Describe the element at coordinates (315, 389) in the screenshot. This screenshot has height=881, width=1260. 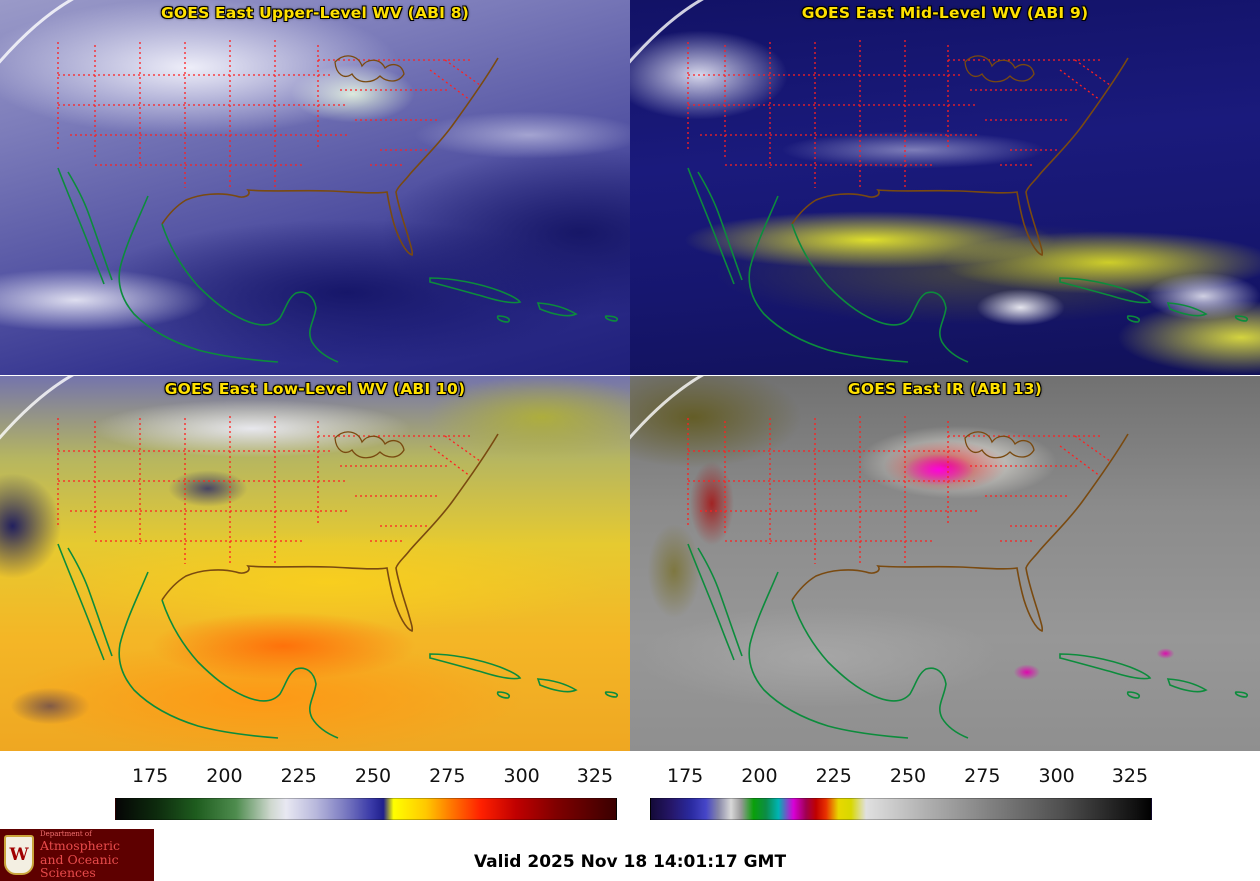
I see `panel-title: GOES East Low-Level WV (ABI 10)` at that location.